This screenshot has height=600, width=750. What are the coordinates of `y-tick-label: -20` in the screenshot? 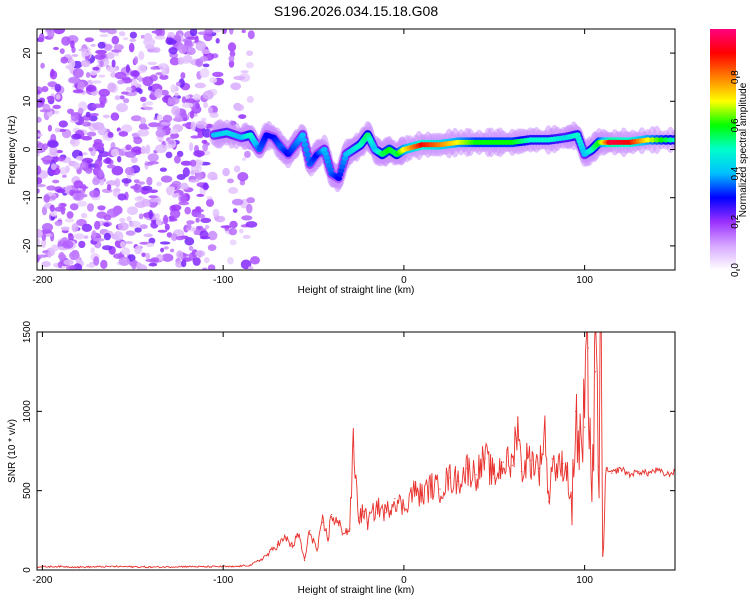 It's located at (27, 245).